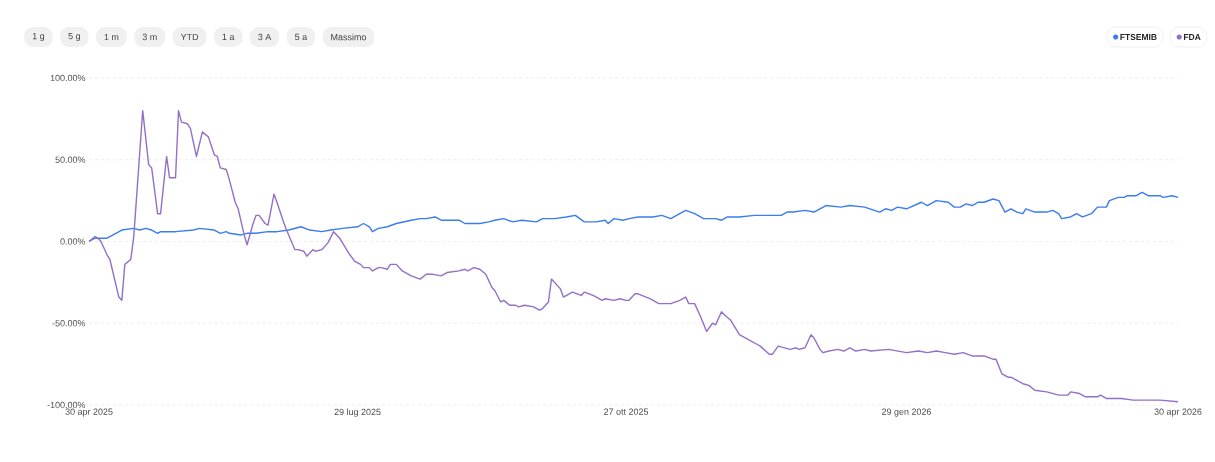 Image resolution: width=1215 pixels, height=462 pixels. What do you see at coordinates (149, 37) in the screenshot?
I see `text: 3 m` at bounding box center [149, 37].